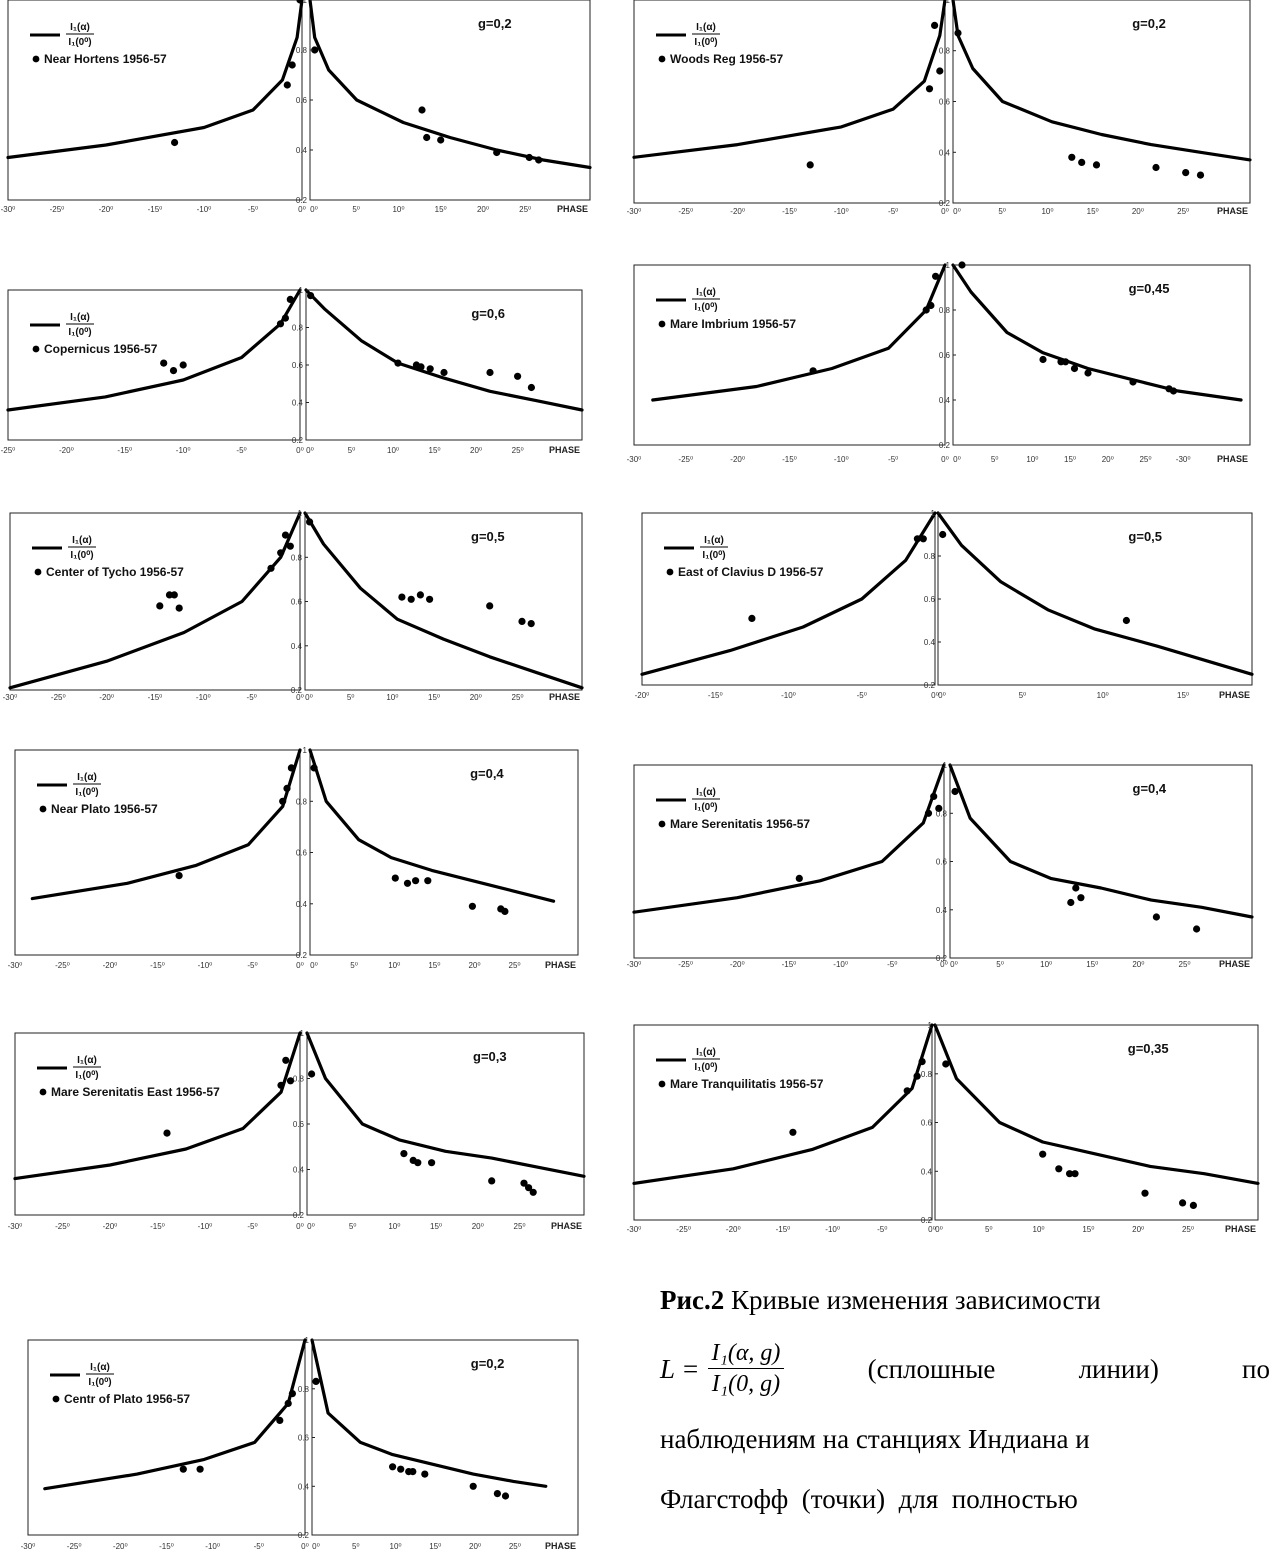 The image size is (1274, 1557). Describe the element at coordinates (1101, 81) in the screenshot. I see `model-curve-positive-phase` at that location.